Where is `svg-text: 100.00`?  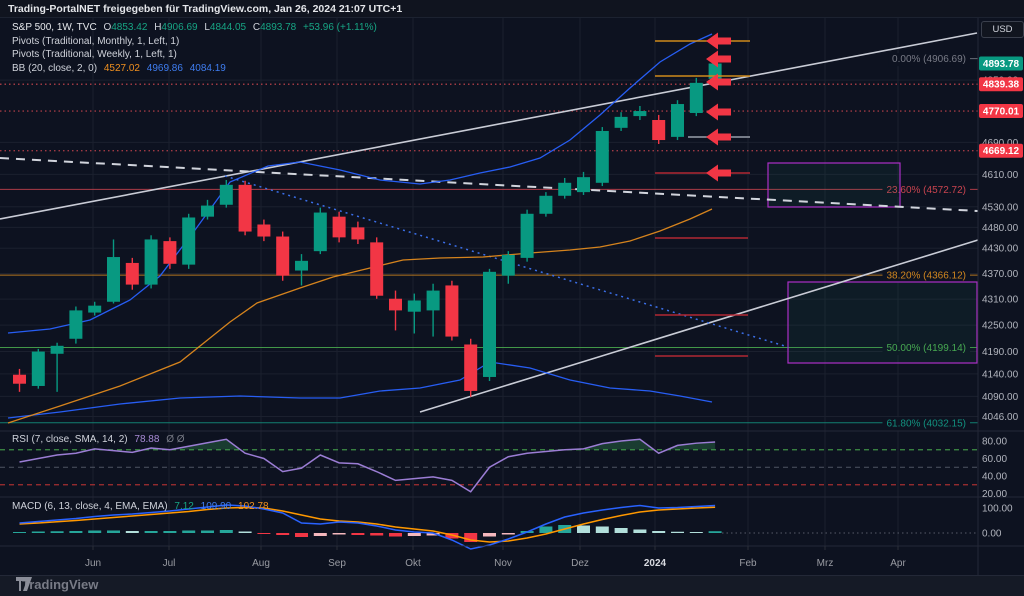
svg-text: 100.00 is located at coordinates (997, 509).